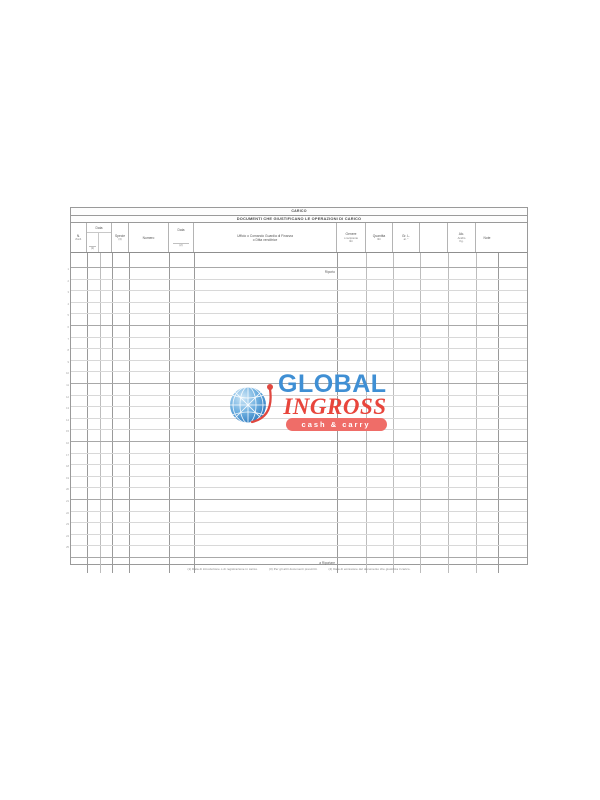 Image resolution: width=600 pixels, height=800 pixels. I want to click on row-number: 17, so click(67, 456).